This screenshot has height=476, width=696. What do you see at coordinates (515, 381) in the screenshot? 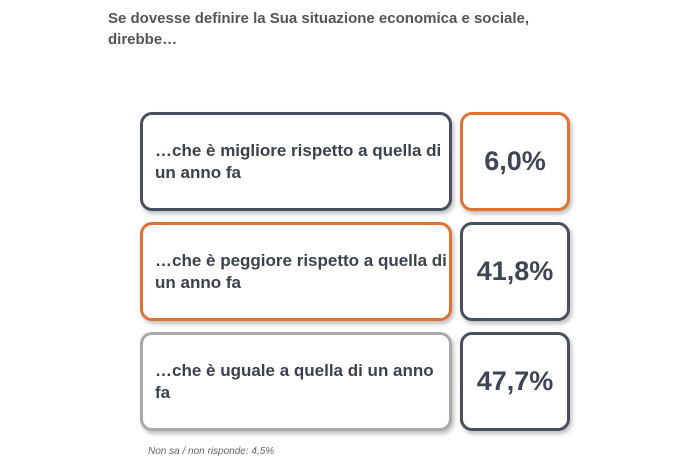
I see `item-value: 47,7%` at bounding box center [515, 381].